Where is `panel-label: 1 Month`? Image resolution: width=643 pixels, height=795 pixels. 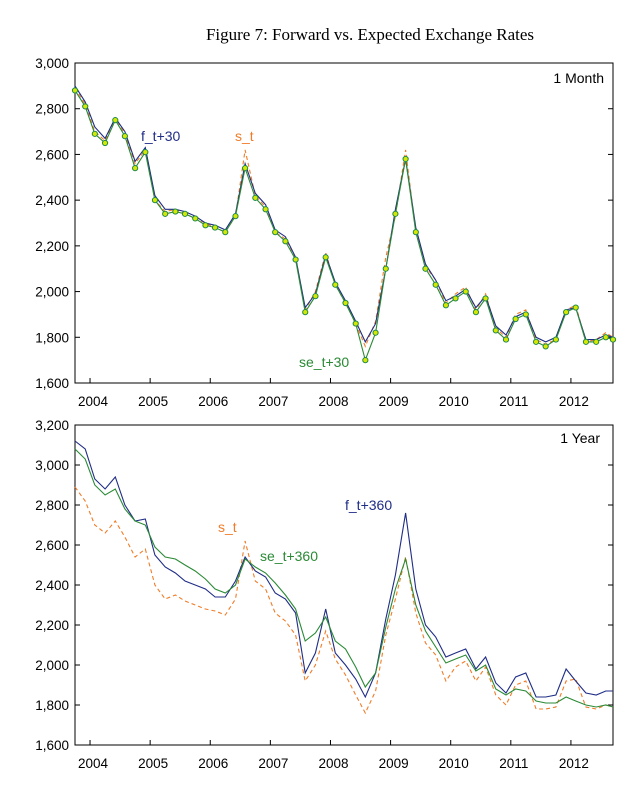
panel-label: 1 Month is located at coordinates (578, 78).